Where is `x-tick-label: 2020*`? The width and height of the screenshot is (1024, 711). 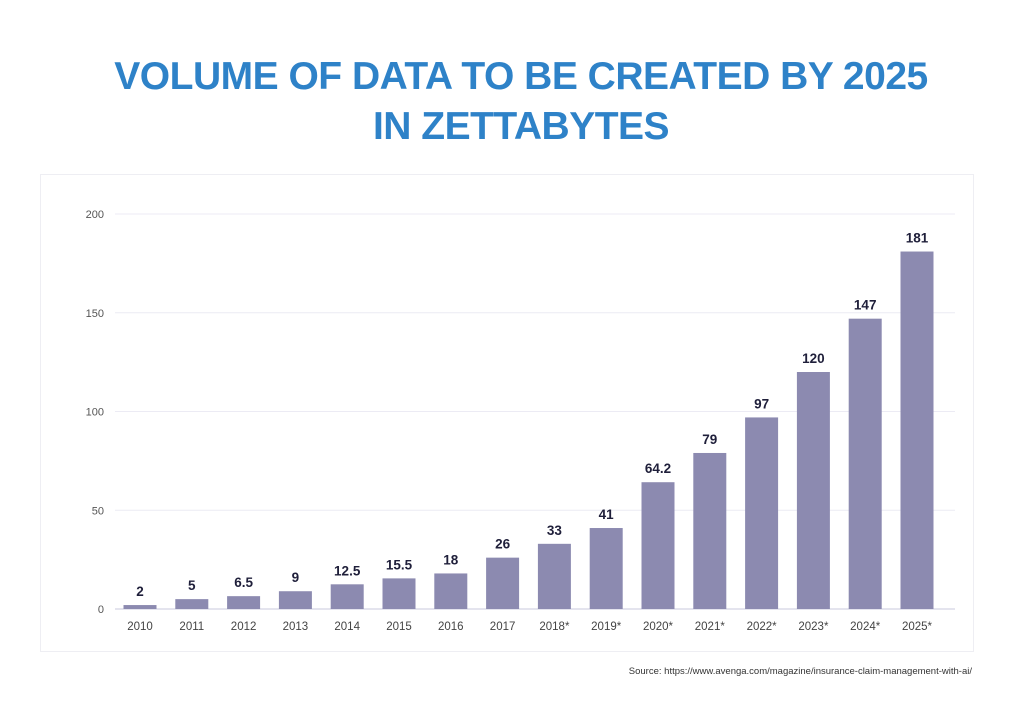
x-tick-label: 2020* is located at coordinates (658, 627).